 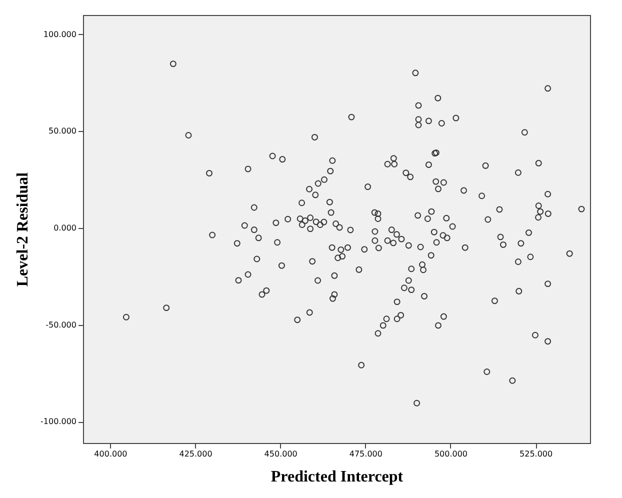 I want to click on y-tick-label: 0.000, so click(x=65, y=228).